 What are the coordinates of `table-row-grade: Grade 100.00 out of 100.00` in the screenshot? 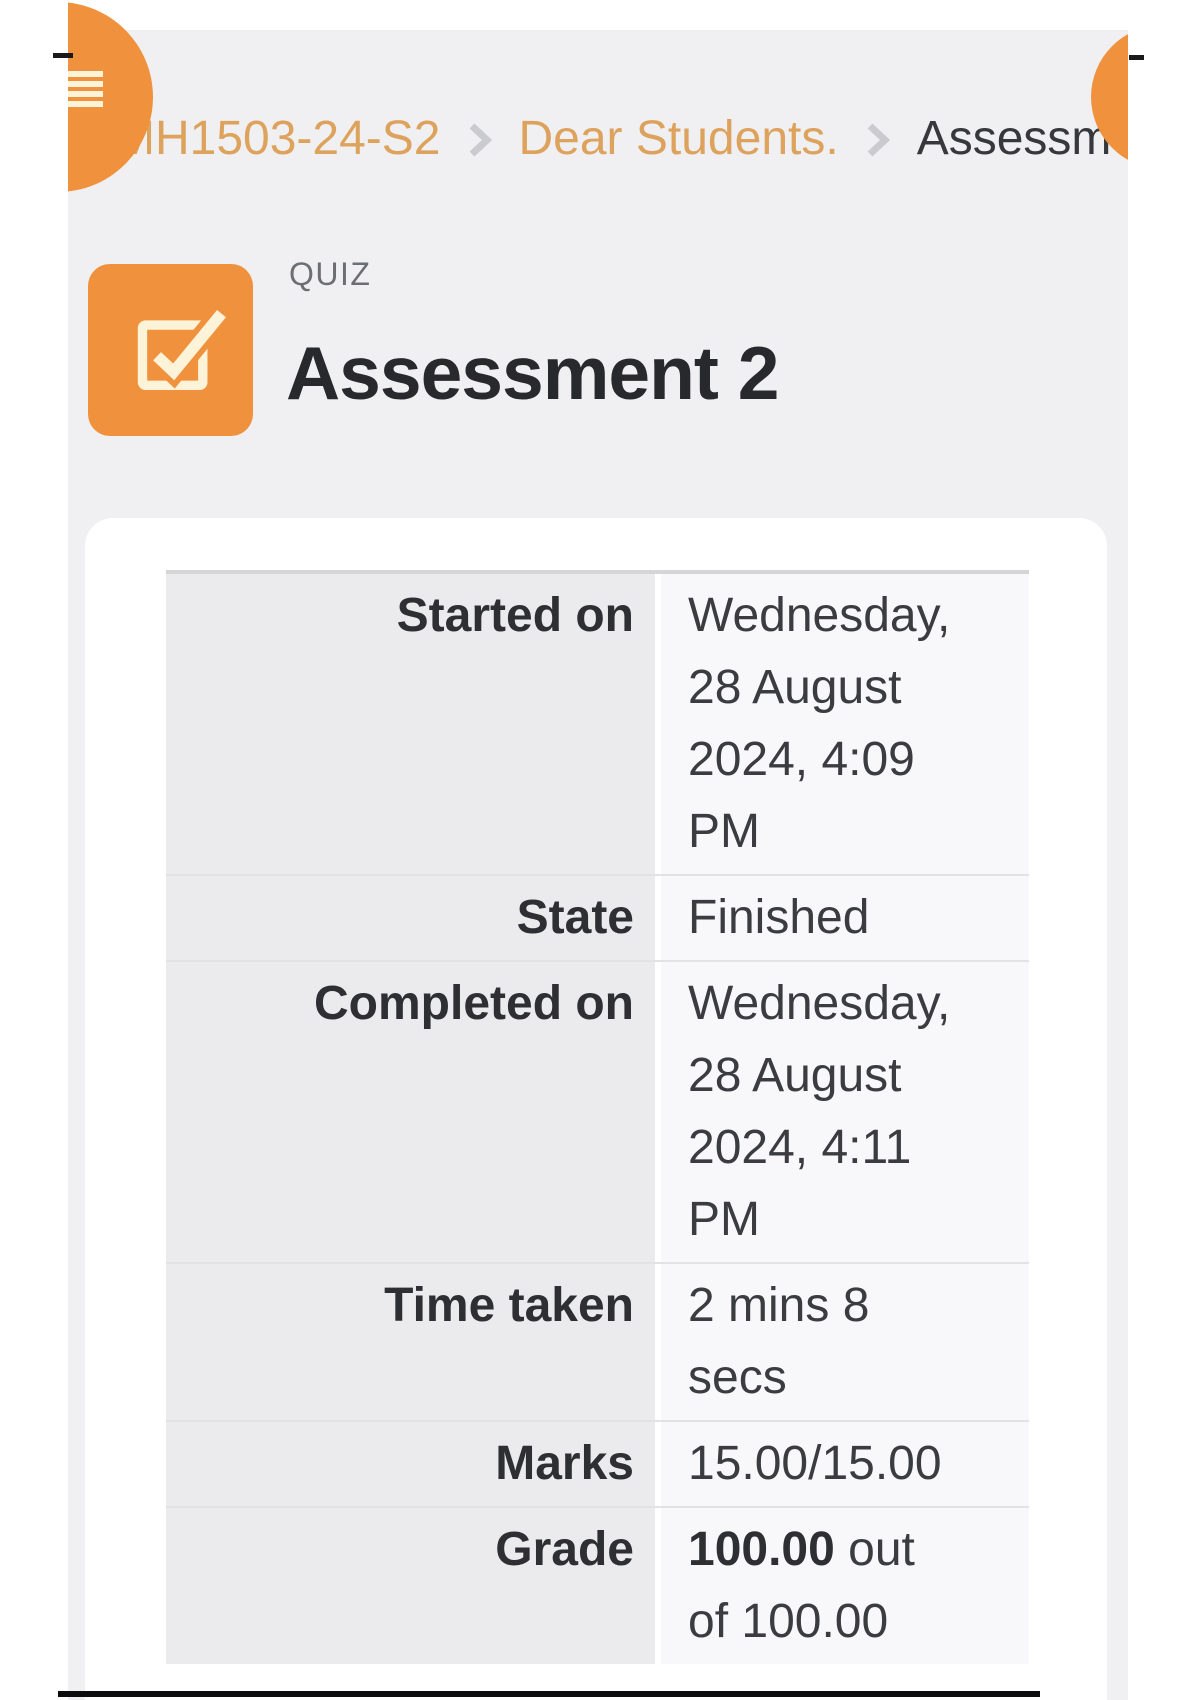 It's located at (597, 1585).